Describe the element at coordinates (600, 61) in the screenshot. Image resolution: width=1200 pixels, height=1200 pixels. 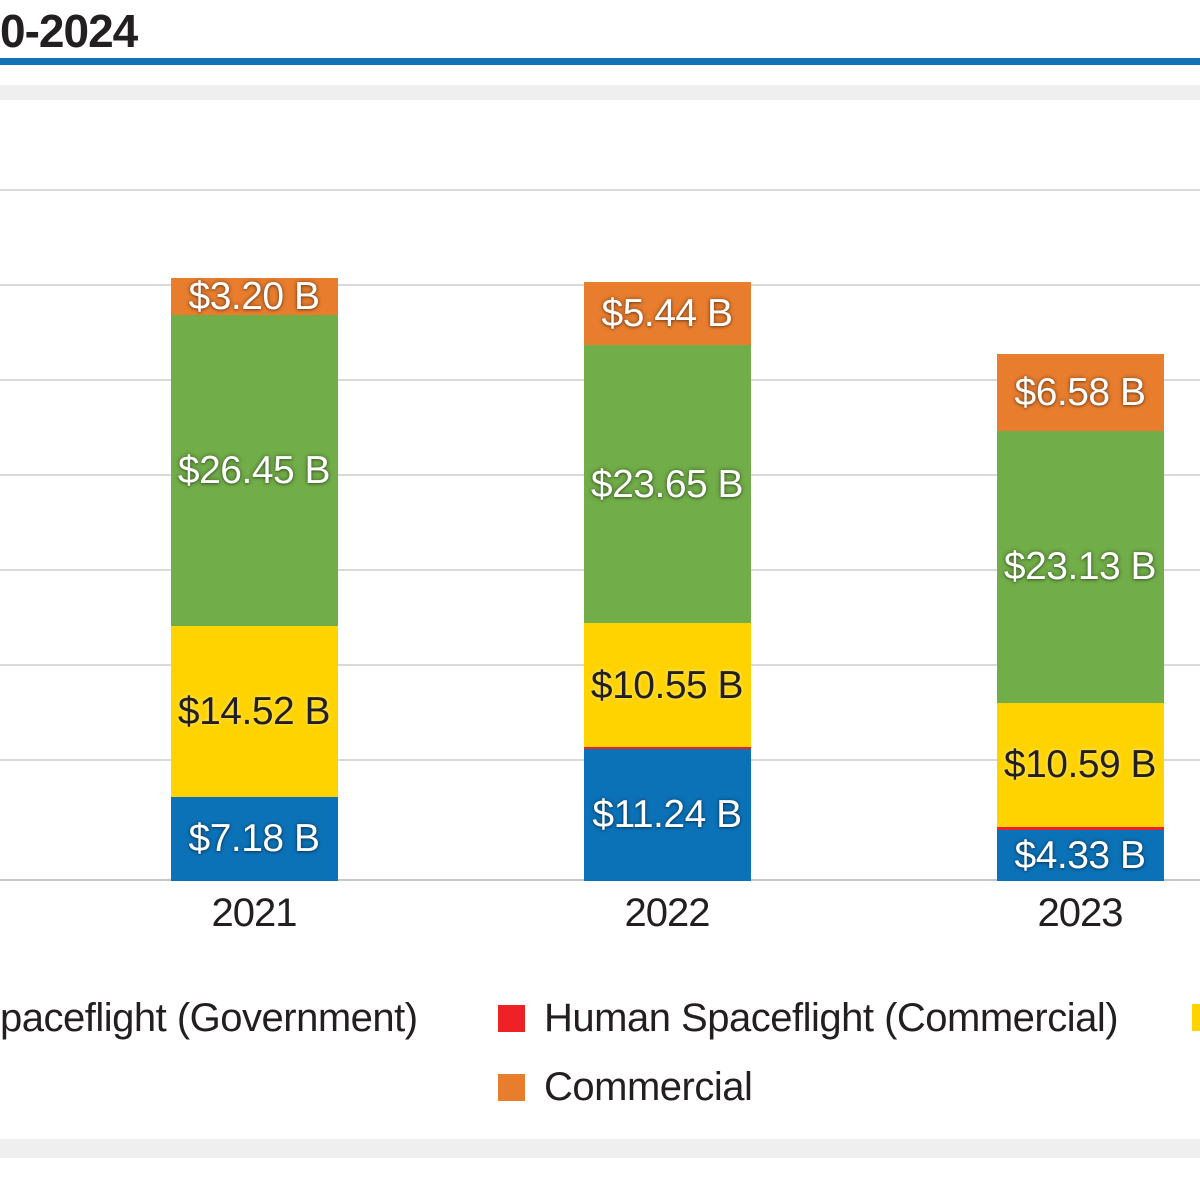
I see `title-underline` at that location.